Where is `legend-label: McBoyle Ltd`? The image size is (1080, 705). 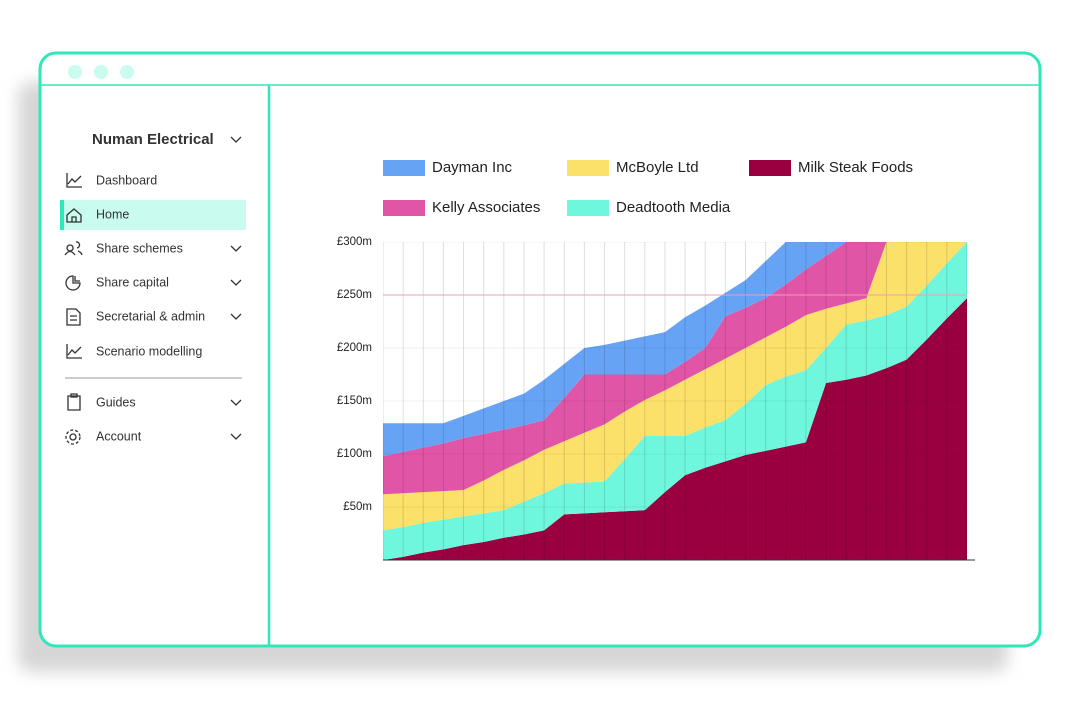 legend-label: McBoyle Ltd is located at coordinates (657, 167).